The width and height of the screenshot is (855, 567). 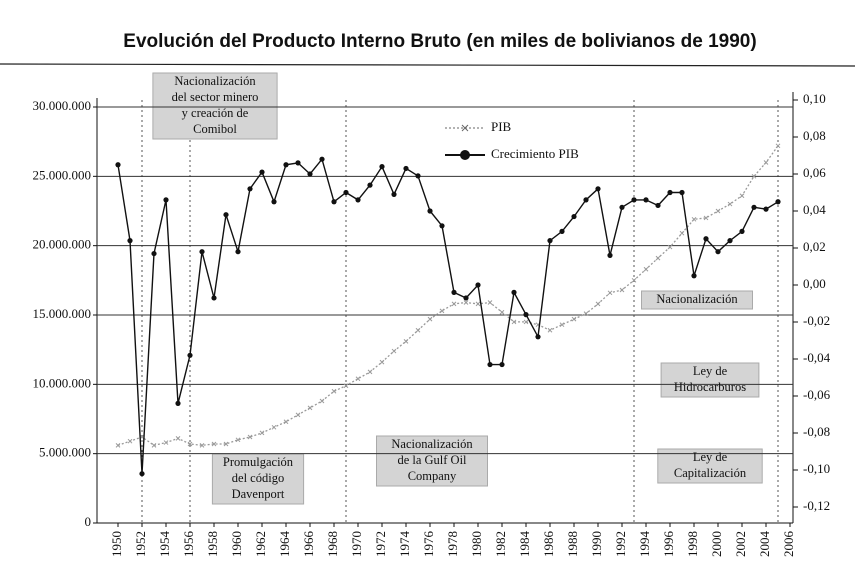 What do you see at coordinates (236, 544) in the screenshot?
I see `x-tick-label: 1960` at bounding box center [236, 544].